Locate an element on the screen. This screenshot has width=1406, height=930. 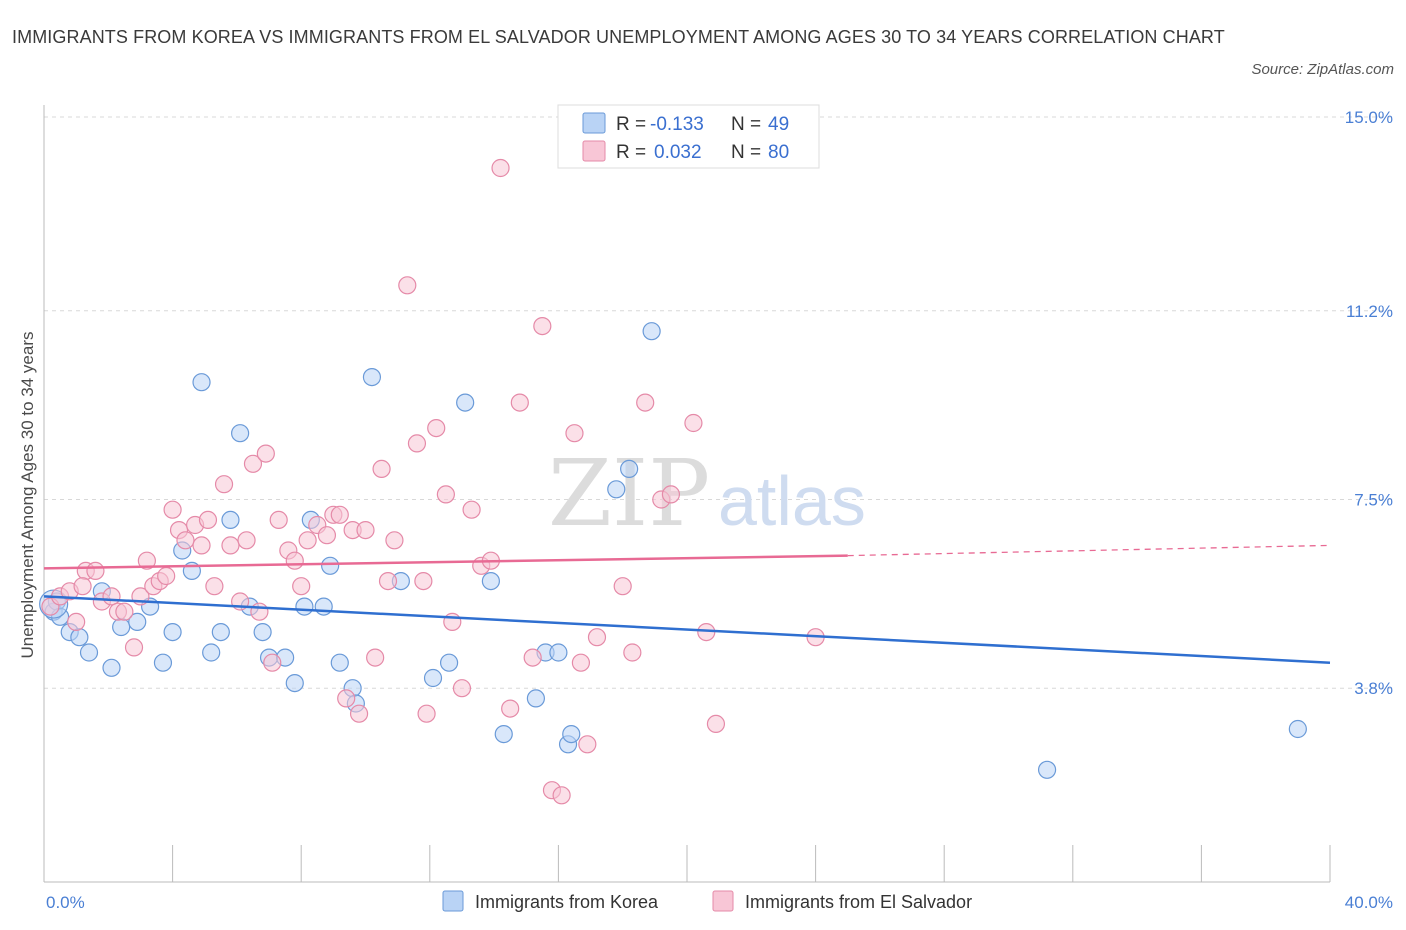
y-tick-label: 7.5% is located at coordinates (1373, 500).